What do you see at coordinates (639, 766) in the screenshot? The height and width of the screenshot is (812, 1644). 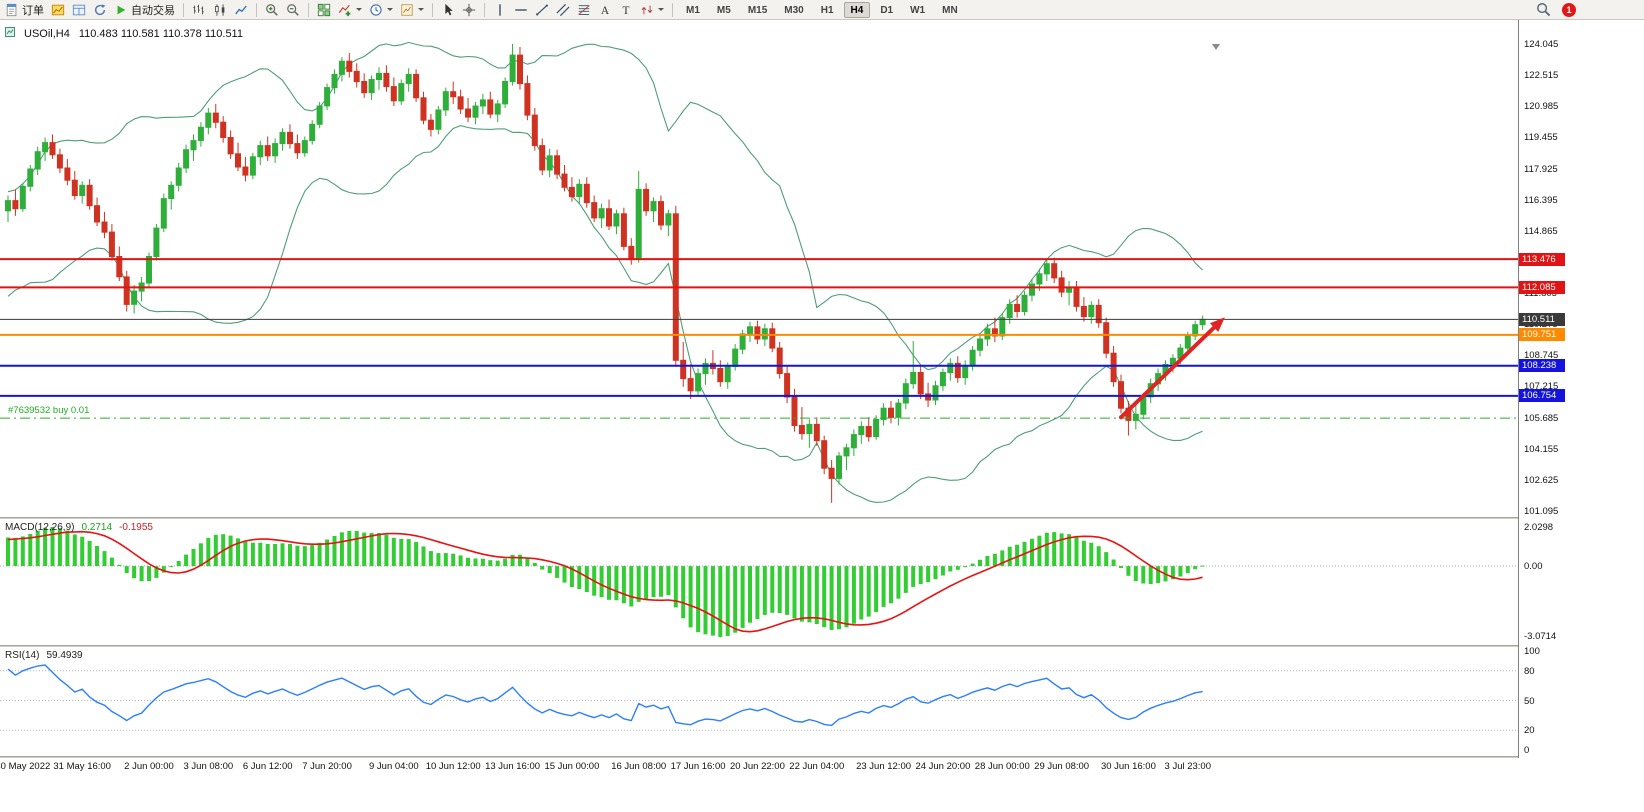 I see `time-label: 16 Jun 08:00` at bounding box center [639, 766].